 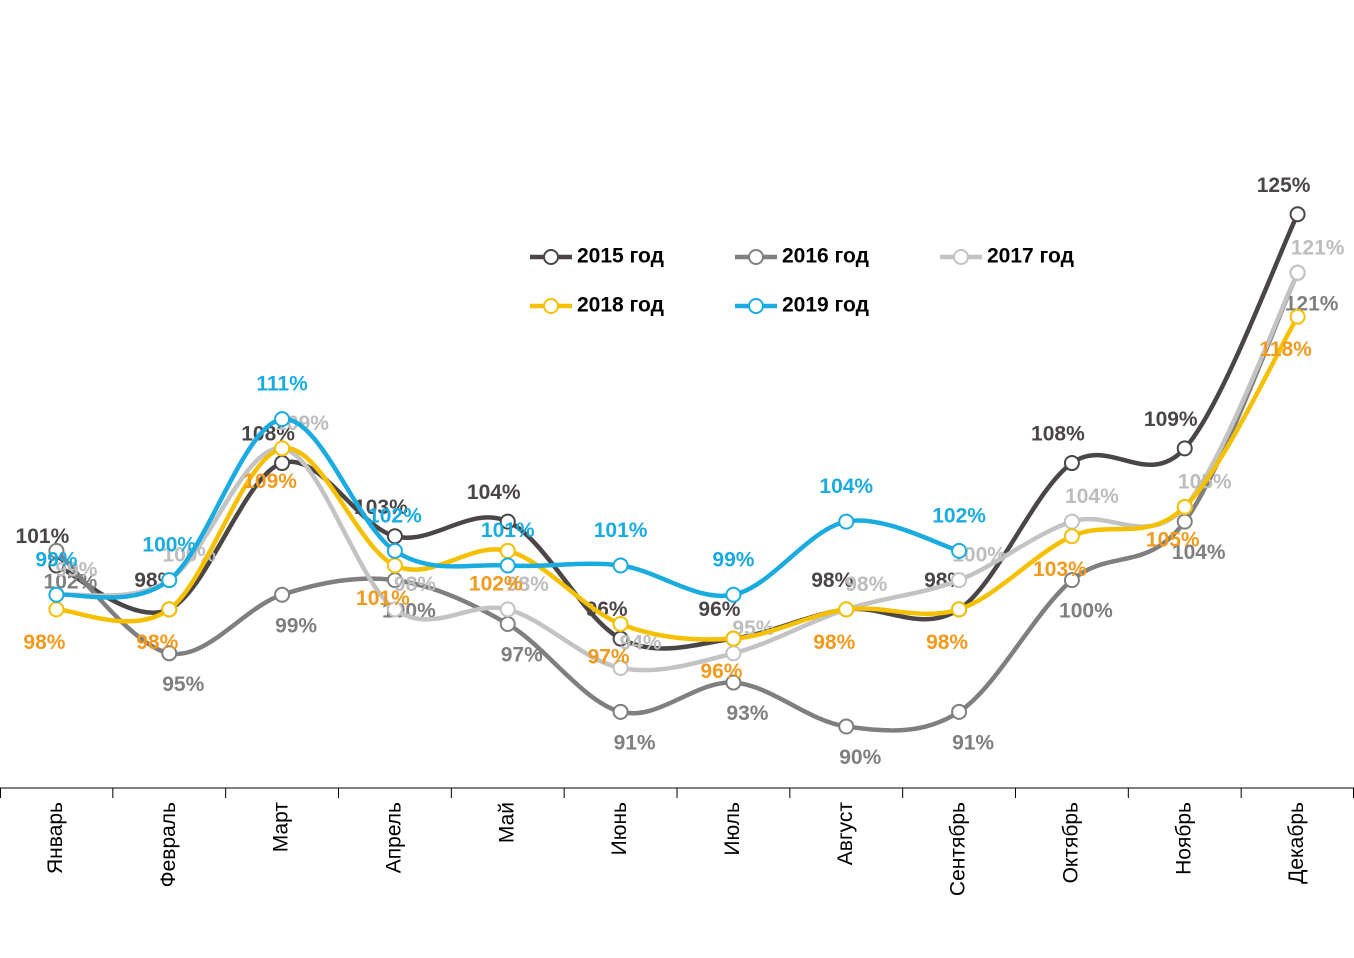 I want to click on legend-label: 2017 год, so click(x=1030, y=256).